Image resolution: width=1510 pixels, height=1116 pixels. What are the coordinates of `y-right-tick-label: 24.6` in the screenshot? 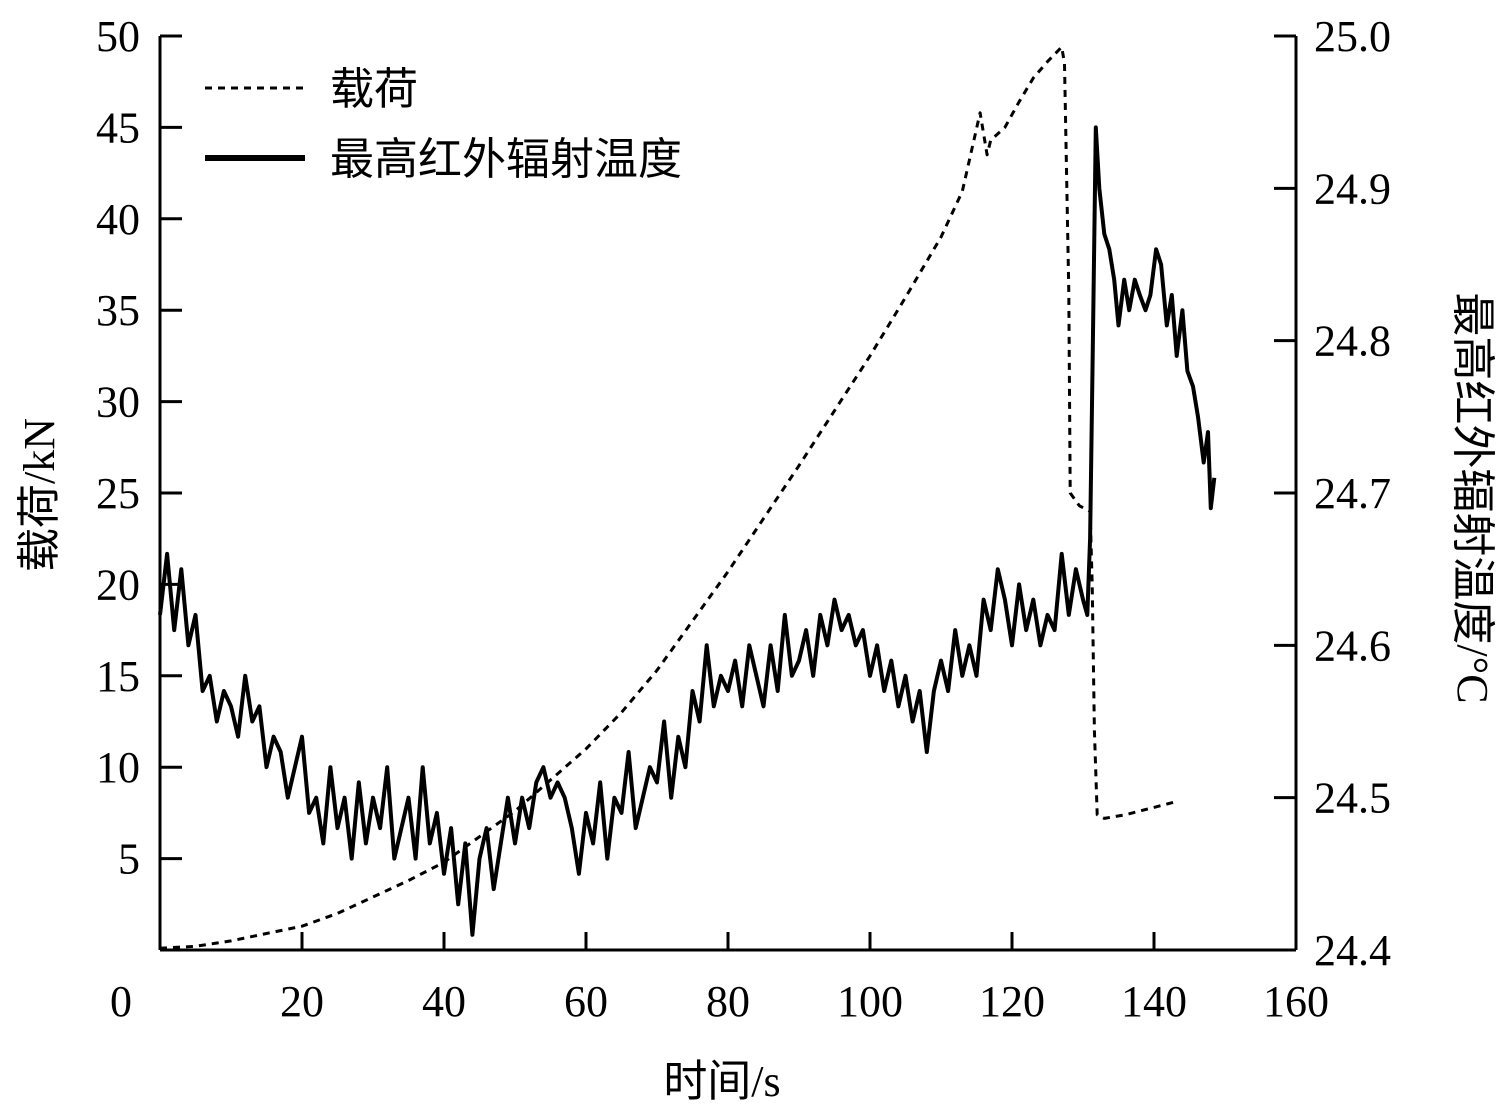 It's located at (1352, 645).